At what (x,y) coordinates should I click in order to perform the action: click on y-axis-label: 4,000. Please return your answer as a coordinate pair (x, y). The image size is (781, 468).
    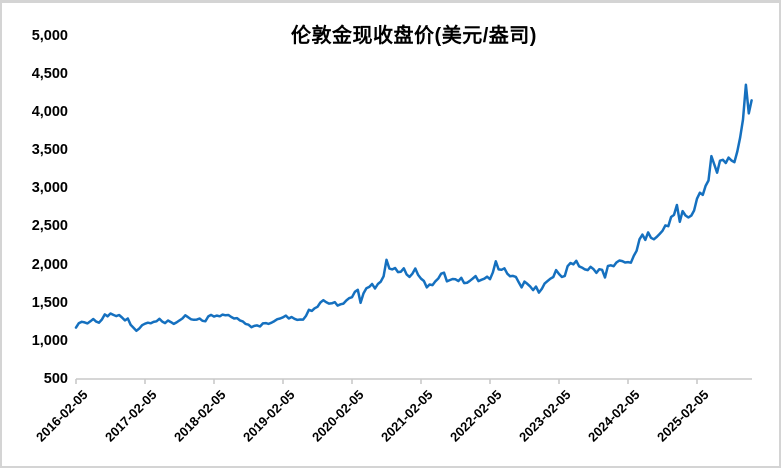
    Looking at the image, I should click on (49, 111).